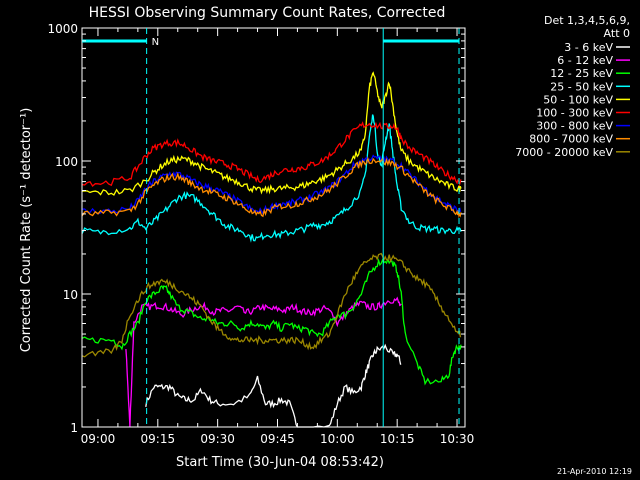  I want to click on x-tick-label-5: 10:00, so click(337, 439).